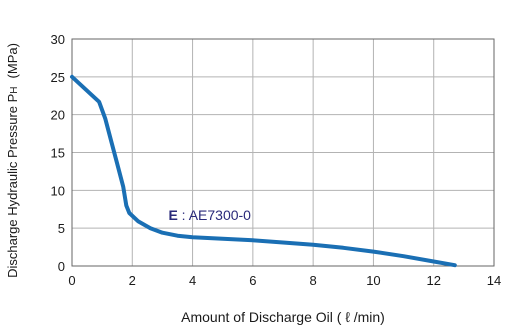 This screenshot has height=329, width=507. I want to click on y-tick-label: 20, so click(58, 115).